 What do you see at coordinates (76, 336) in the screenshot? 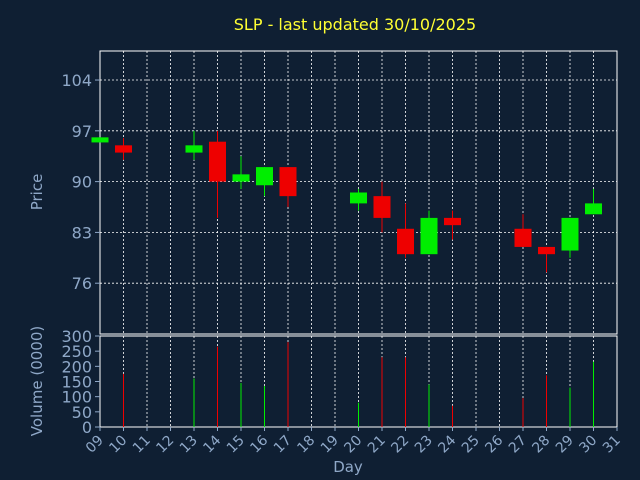
I see `volume-tick-label: 300` at bounding box center [76, 336].